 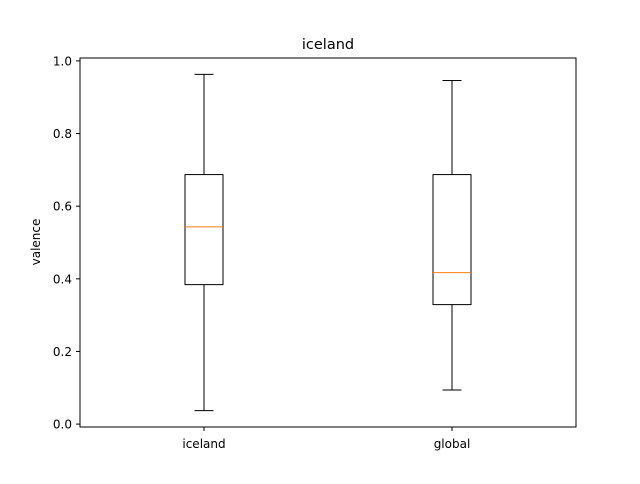 I want to click on y-tick-label: 0.2, so click(x=62, y=352).